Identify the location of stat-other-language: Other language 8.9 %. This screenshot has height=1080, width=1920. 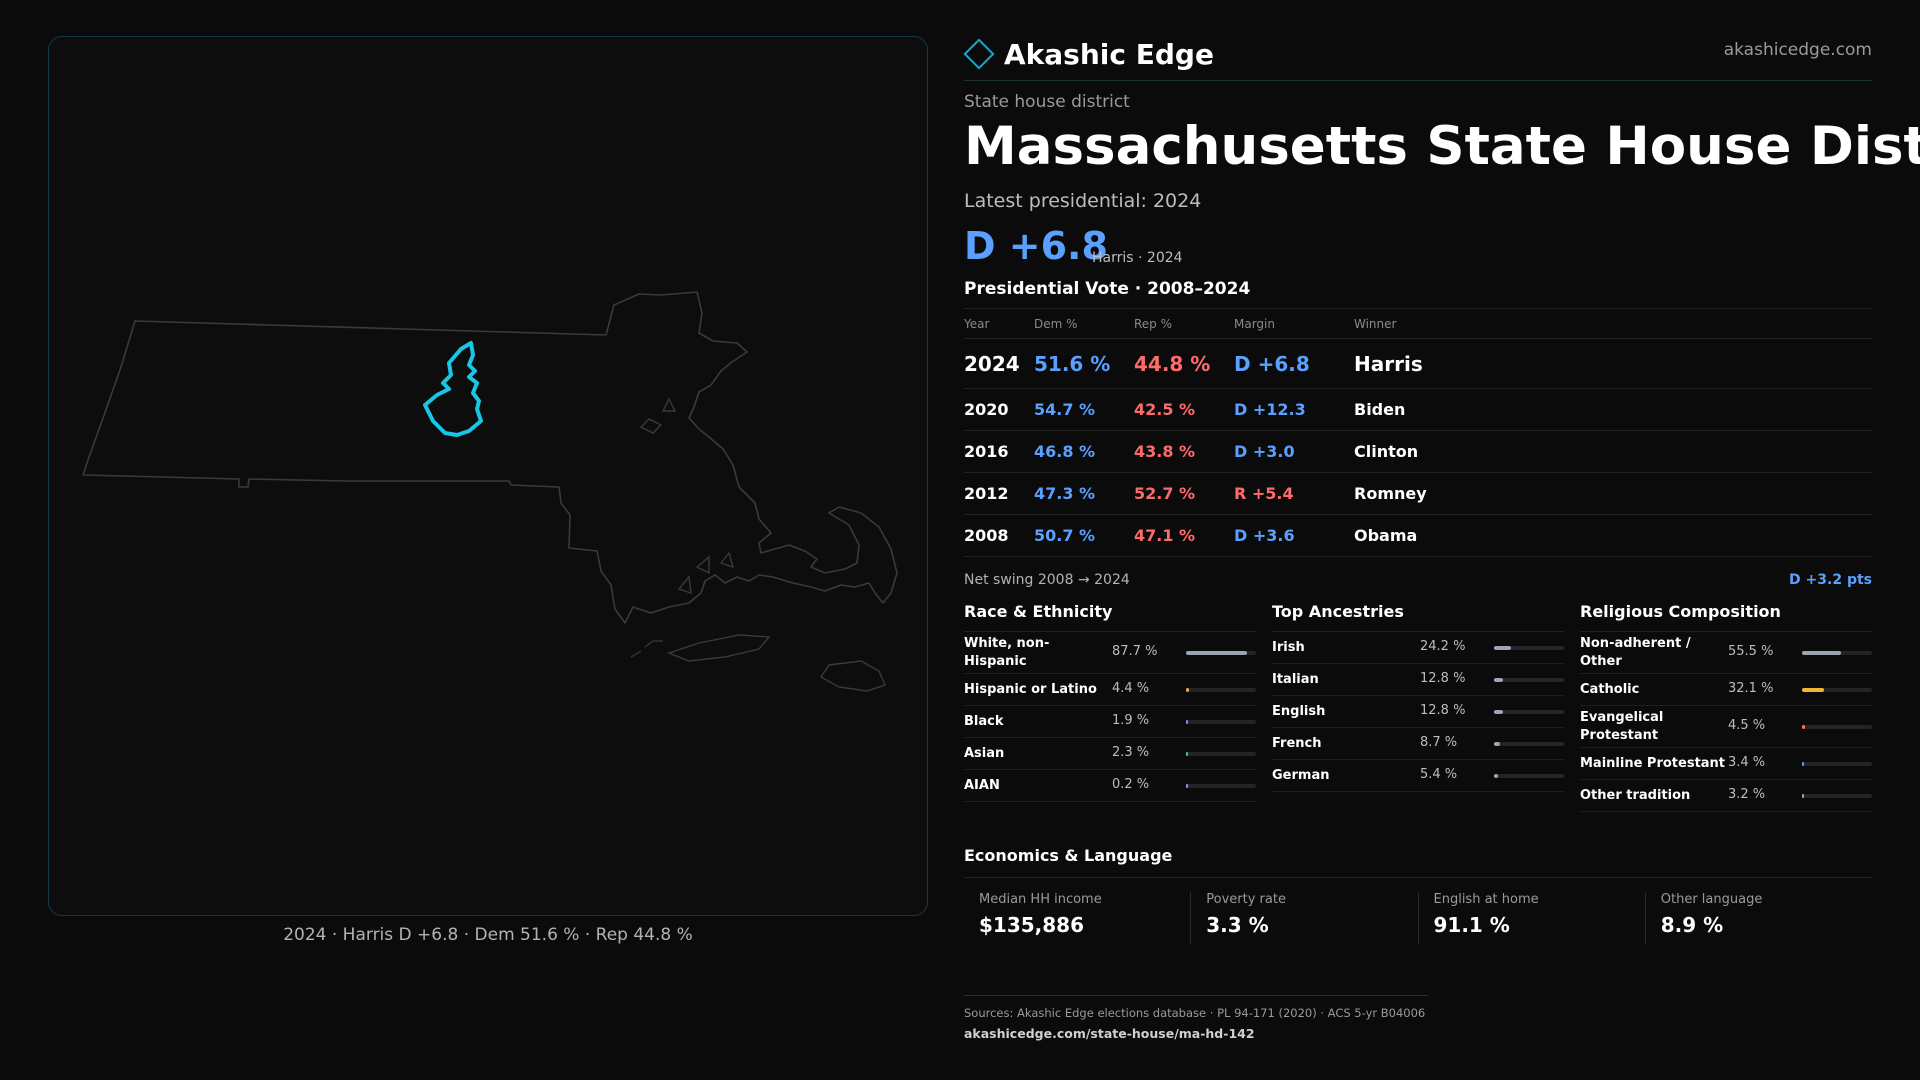
(1758, 918).